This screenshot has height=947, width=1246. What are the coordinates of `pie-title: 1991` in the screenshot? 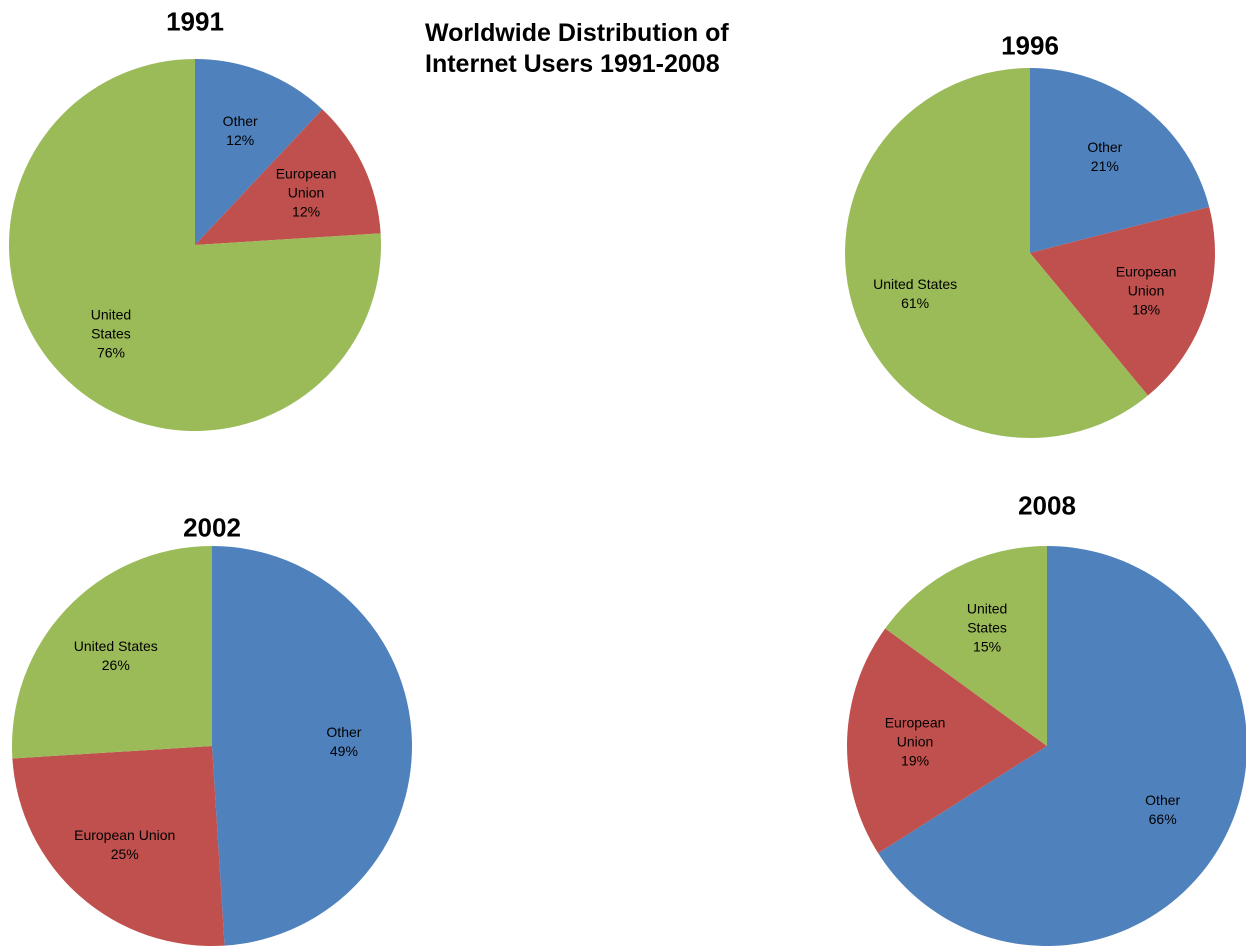 It's located at (195, 21).